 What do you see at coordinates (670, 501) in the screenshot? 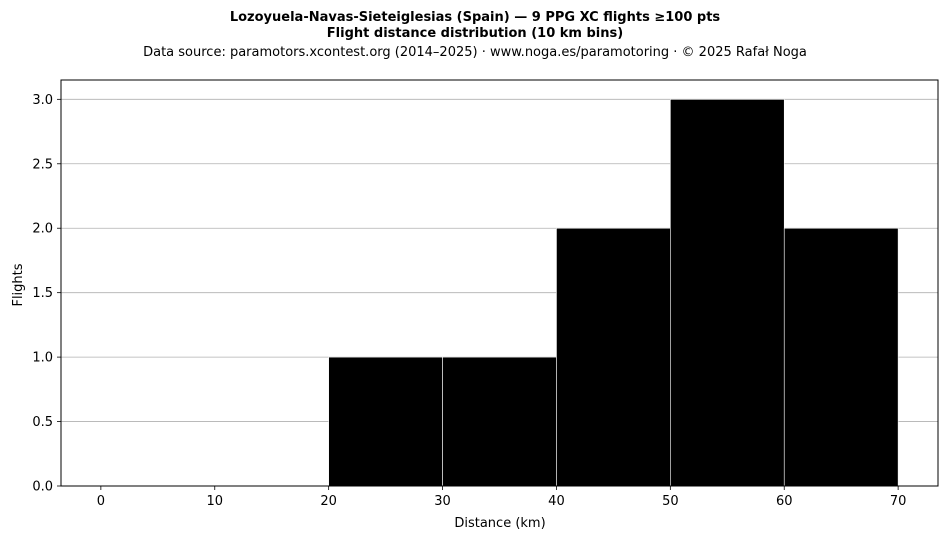
I see `x-tick-label-50: 50` at bounding box center [670, 501].